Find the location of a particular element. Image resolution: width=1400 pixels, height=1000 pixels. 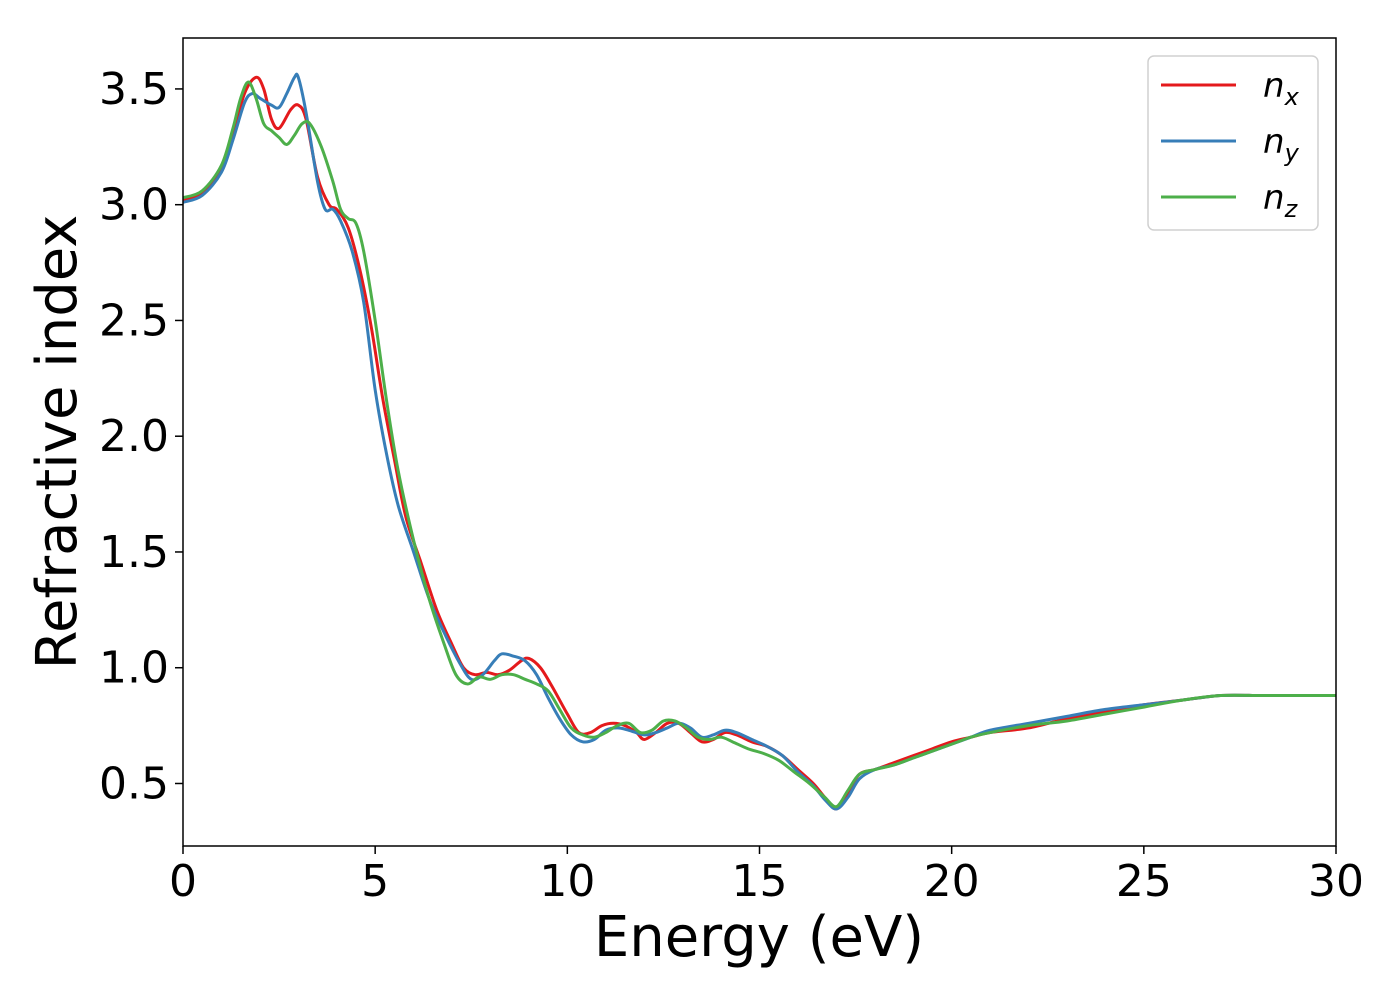

x-tick-label: 30 is located at coordinates (1336, 881).